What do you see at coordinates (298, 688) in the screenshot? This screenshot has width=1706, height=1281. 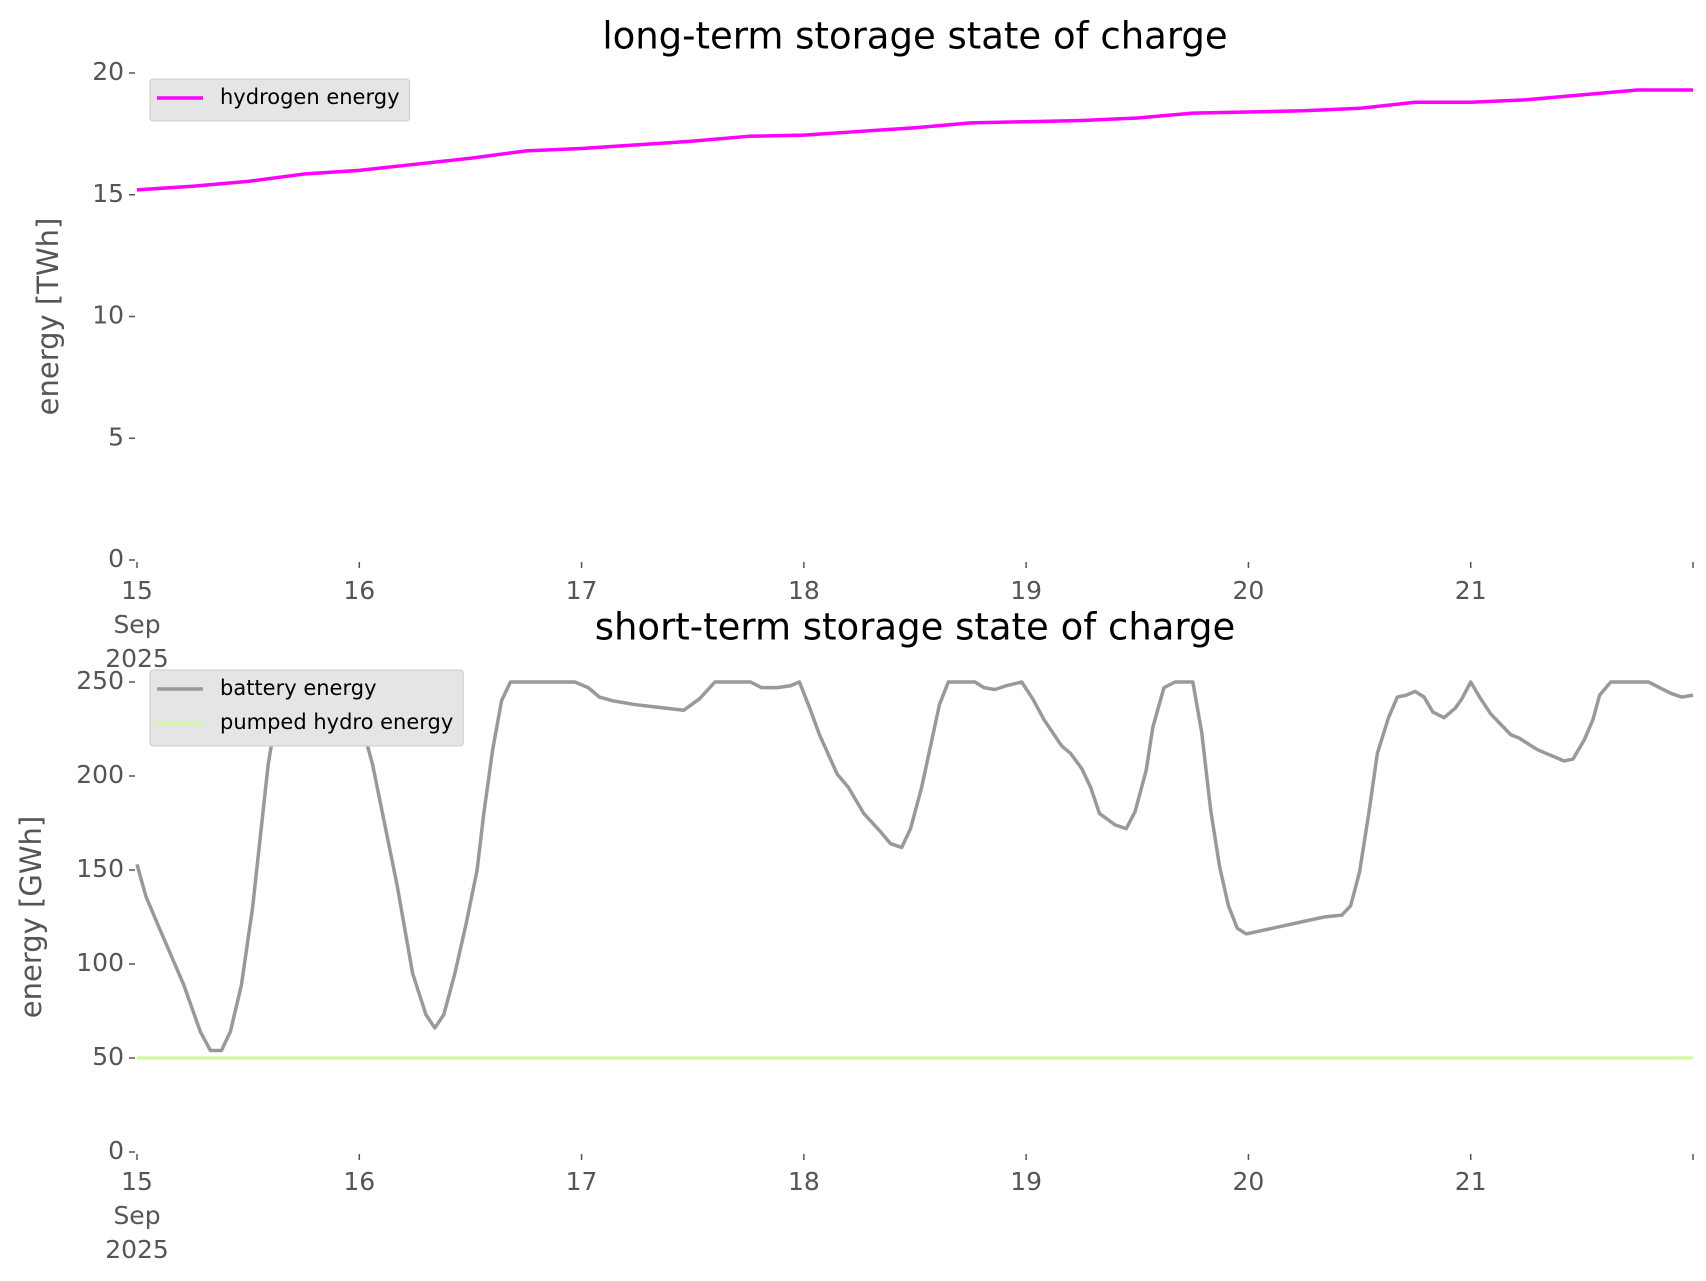 I see `legend-label: battery energy` at bounding box center [298, 688].